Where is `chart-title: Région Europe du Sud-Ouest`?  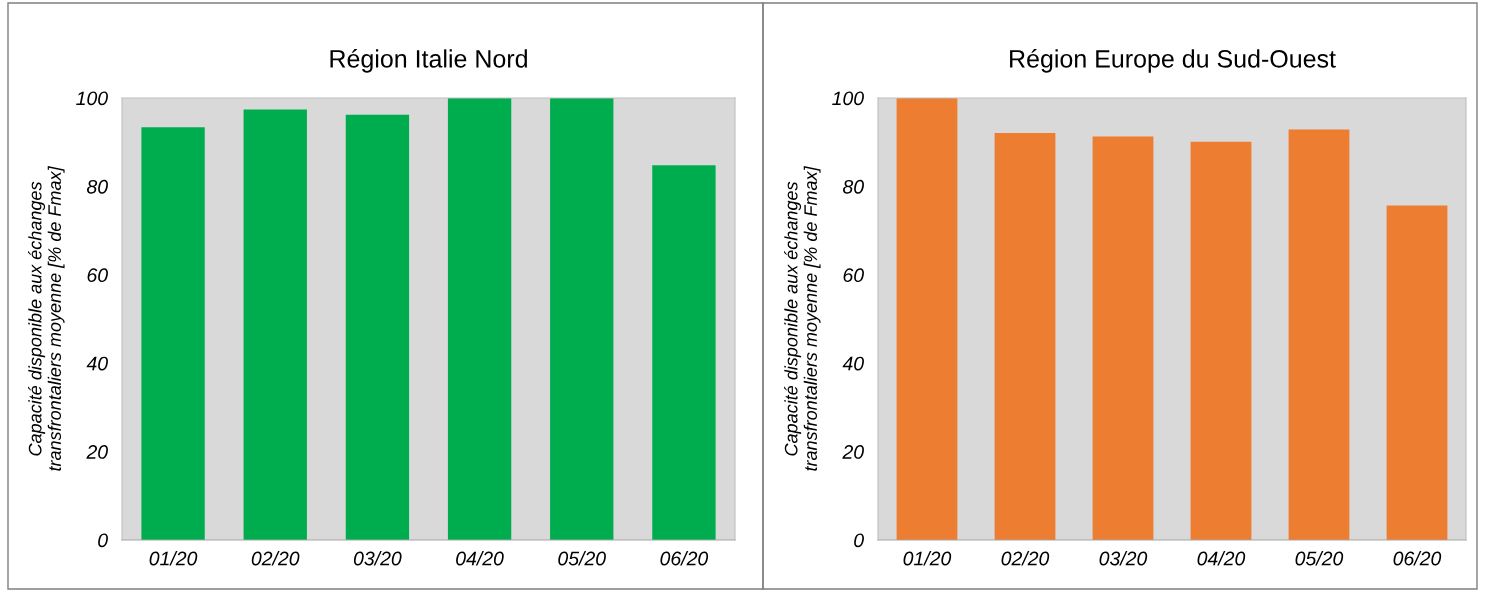
chart-title: Région Europe du Sud-Ouest is located at coordinates (1173, 61).